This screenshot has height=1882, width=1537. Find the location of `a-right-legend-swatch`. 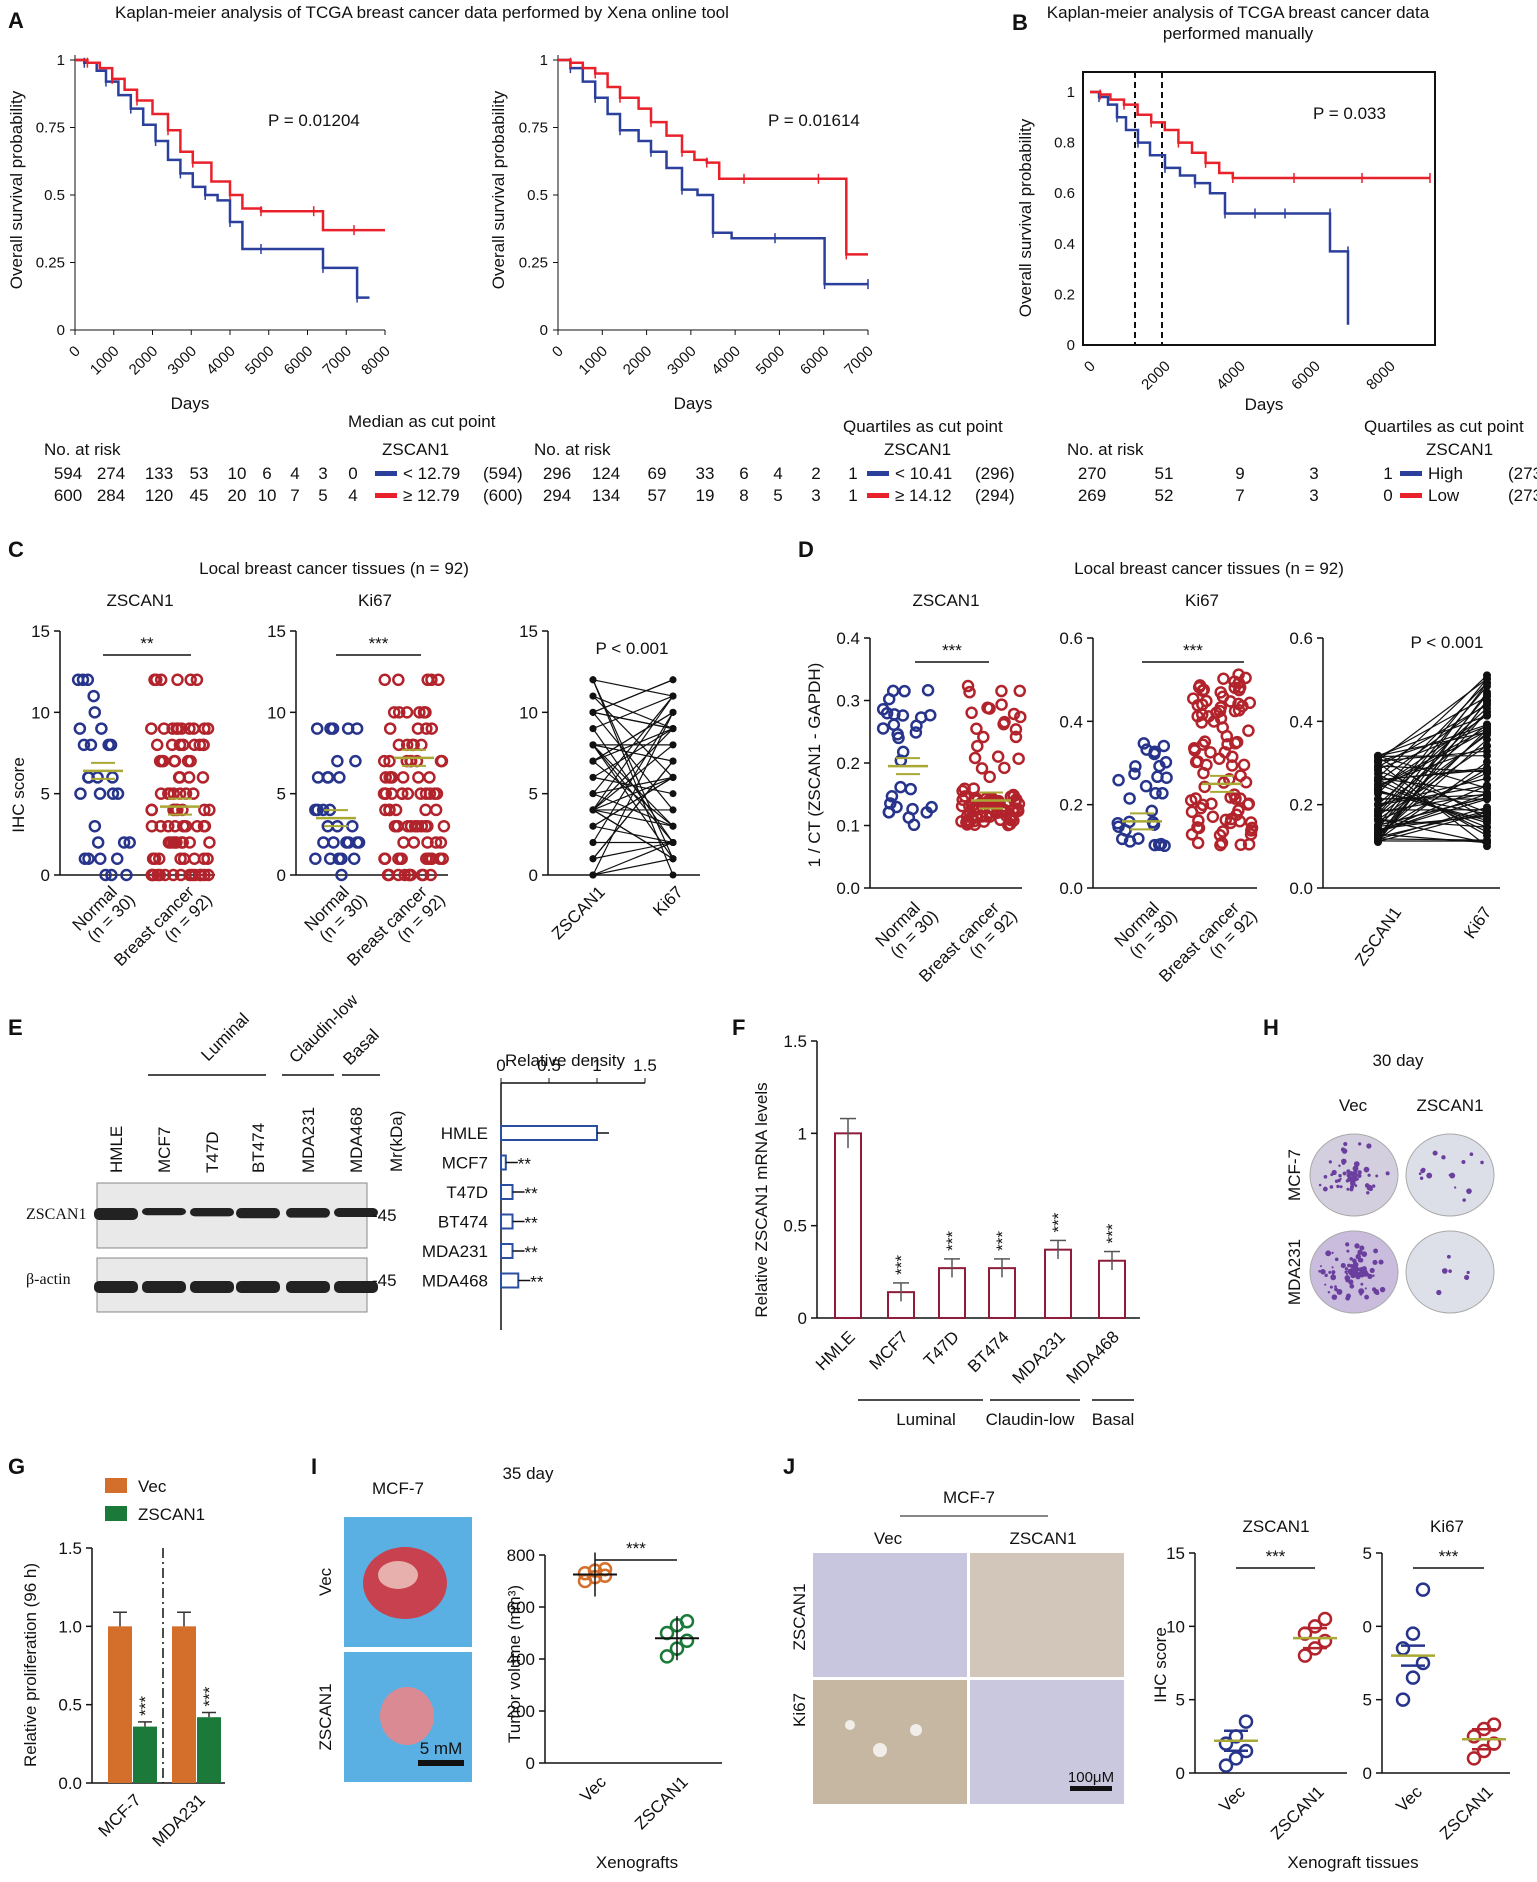

a-right-legend-swatch is located at coordinates (878, 473).